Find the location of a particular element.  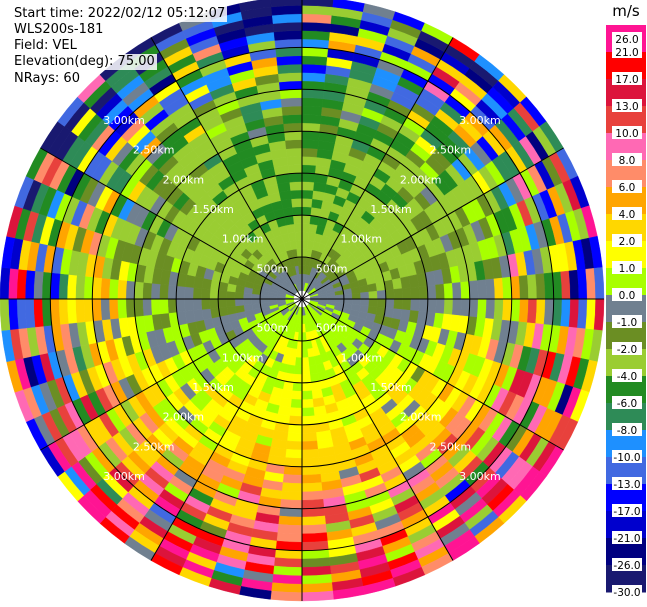

colorbar-tick-label: 10.0 is located at coordinates (626, 134).